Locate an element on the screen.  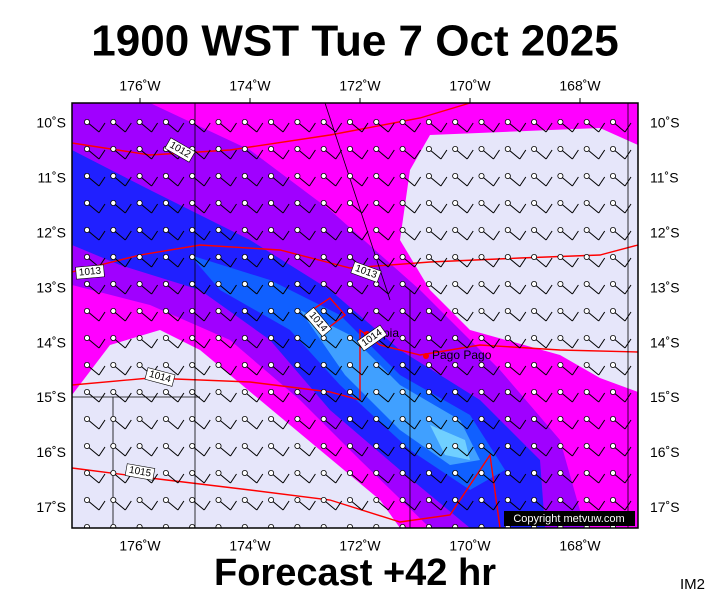
corner-label: IM2 is located at coordinates (692, 584).